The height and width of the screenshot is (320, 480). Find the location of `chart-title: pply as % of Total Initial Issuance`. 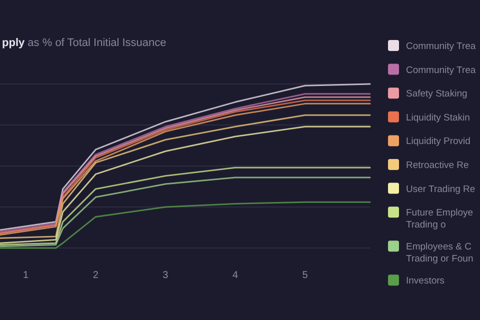

chart-title: pply as % of Total Initial Issuance is located at coordinates (84, 43).